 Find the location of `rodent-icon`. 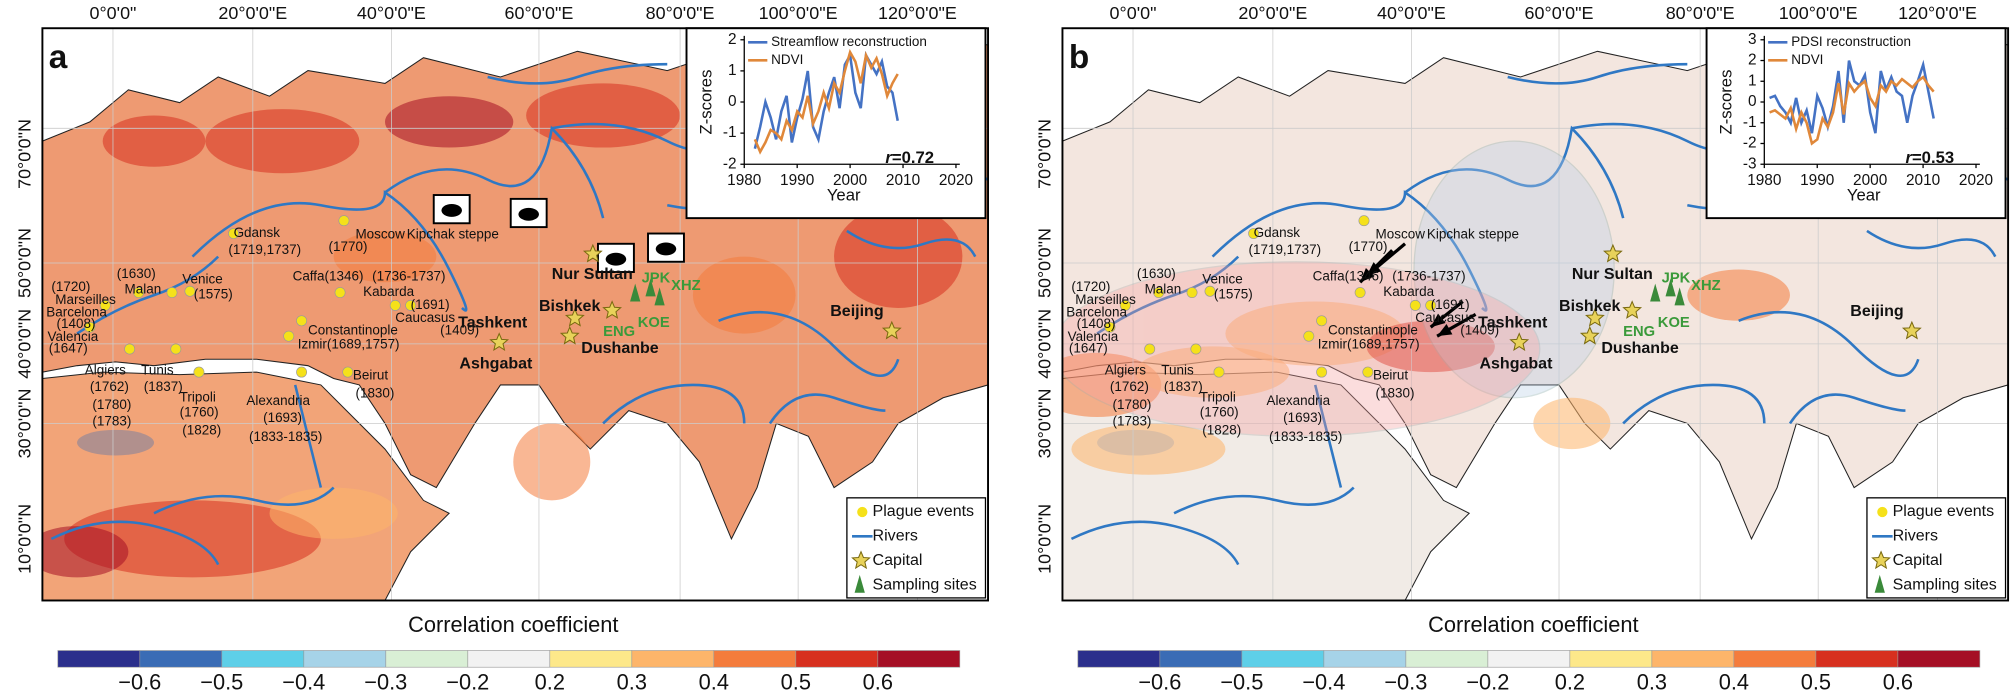

rodent-icon is located at coordinates (616, 259).